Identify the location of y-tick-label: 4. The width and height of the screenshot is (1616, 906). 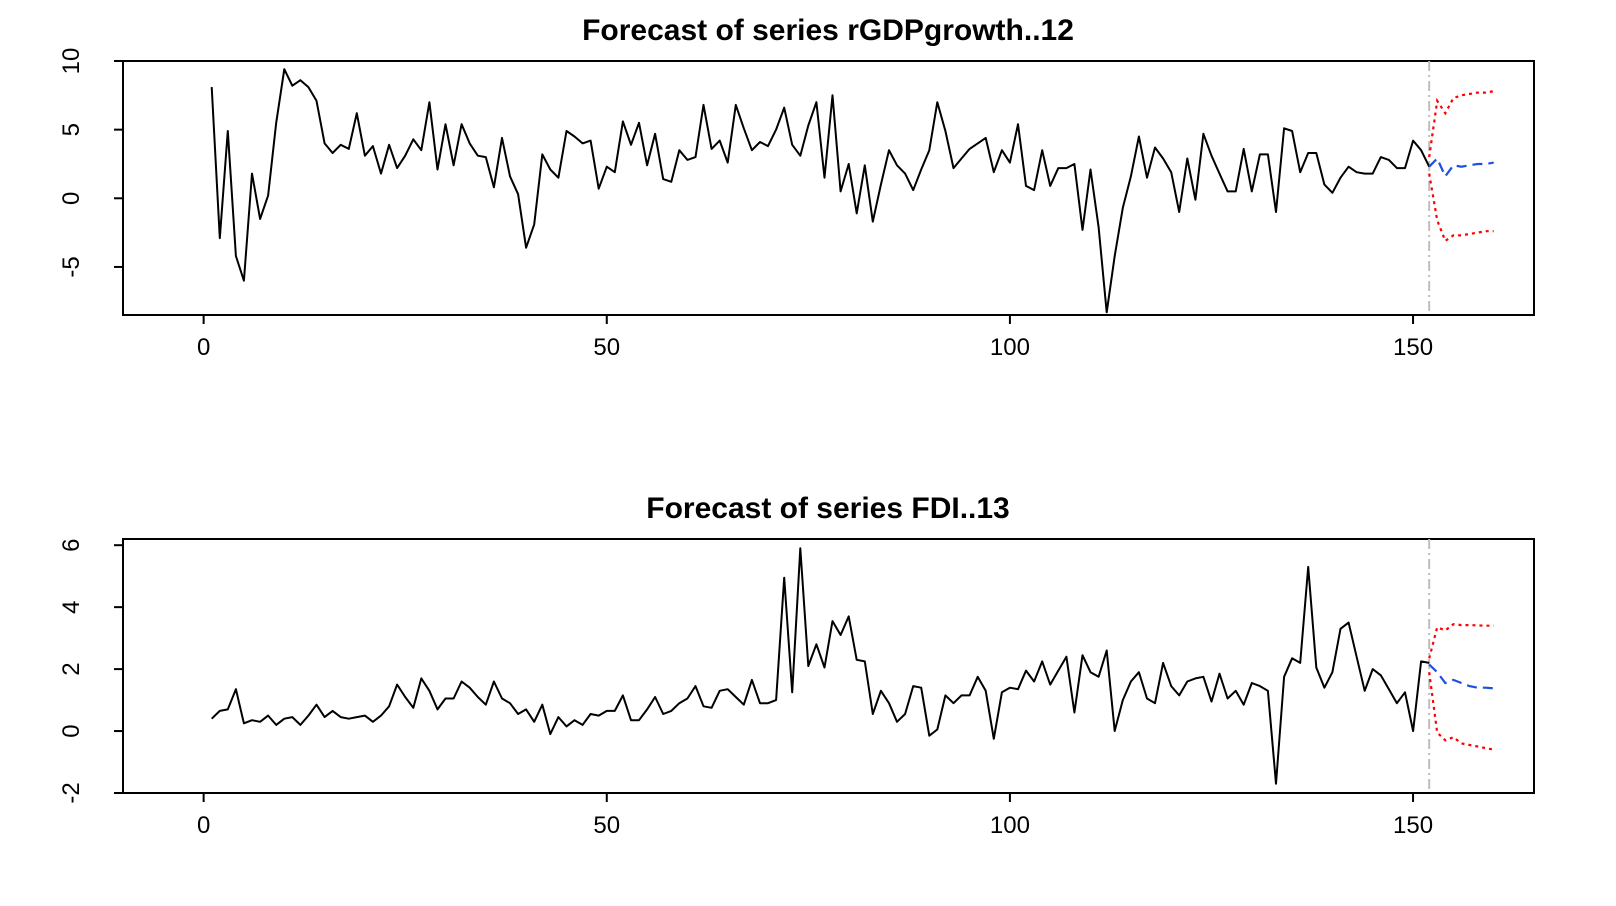
(71, 606).